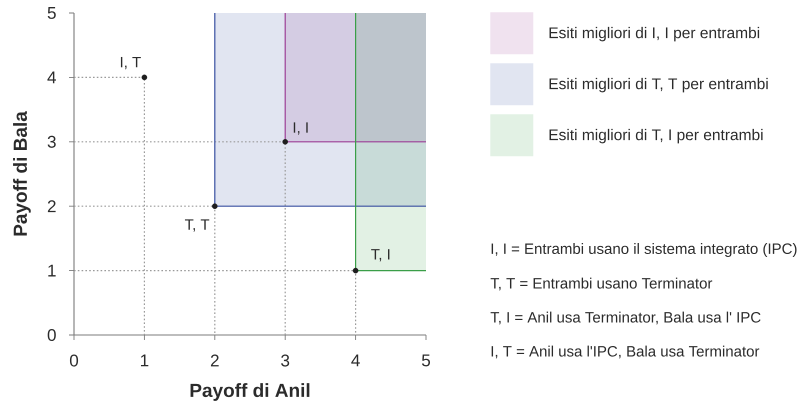 The height and width of the screenshot is (415, 810). What do you see at coordinates (214, 360) in the screenshot?
I see `x-tick-label: 2` at bounding box center [214, 360].